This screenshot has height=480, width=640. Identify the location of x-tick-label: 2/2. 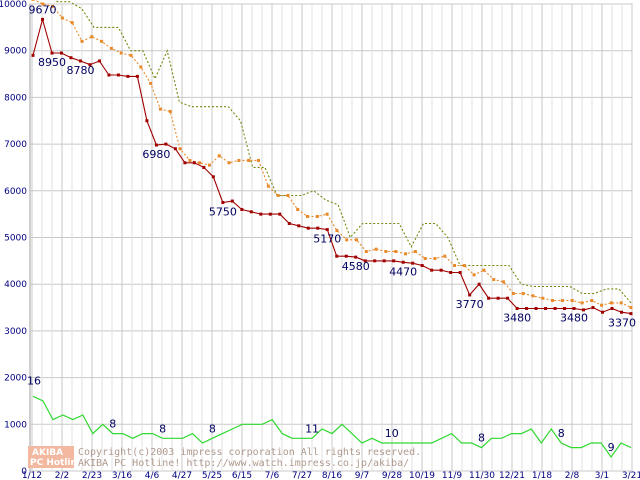
(62, 475).